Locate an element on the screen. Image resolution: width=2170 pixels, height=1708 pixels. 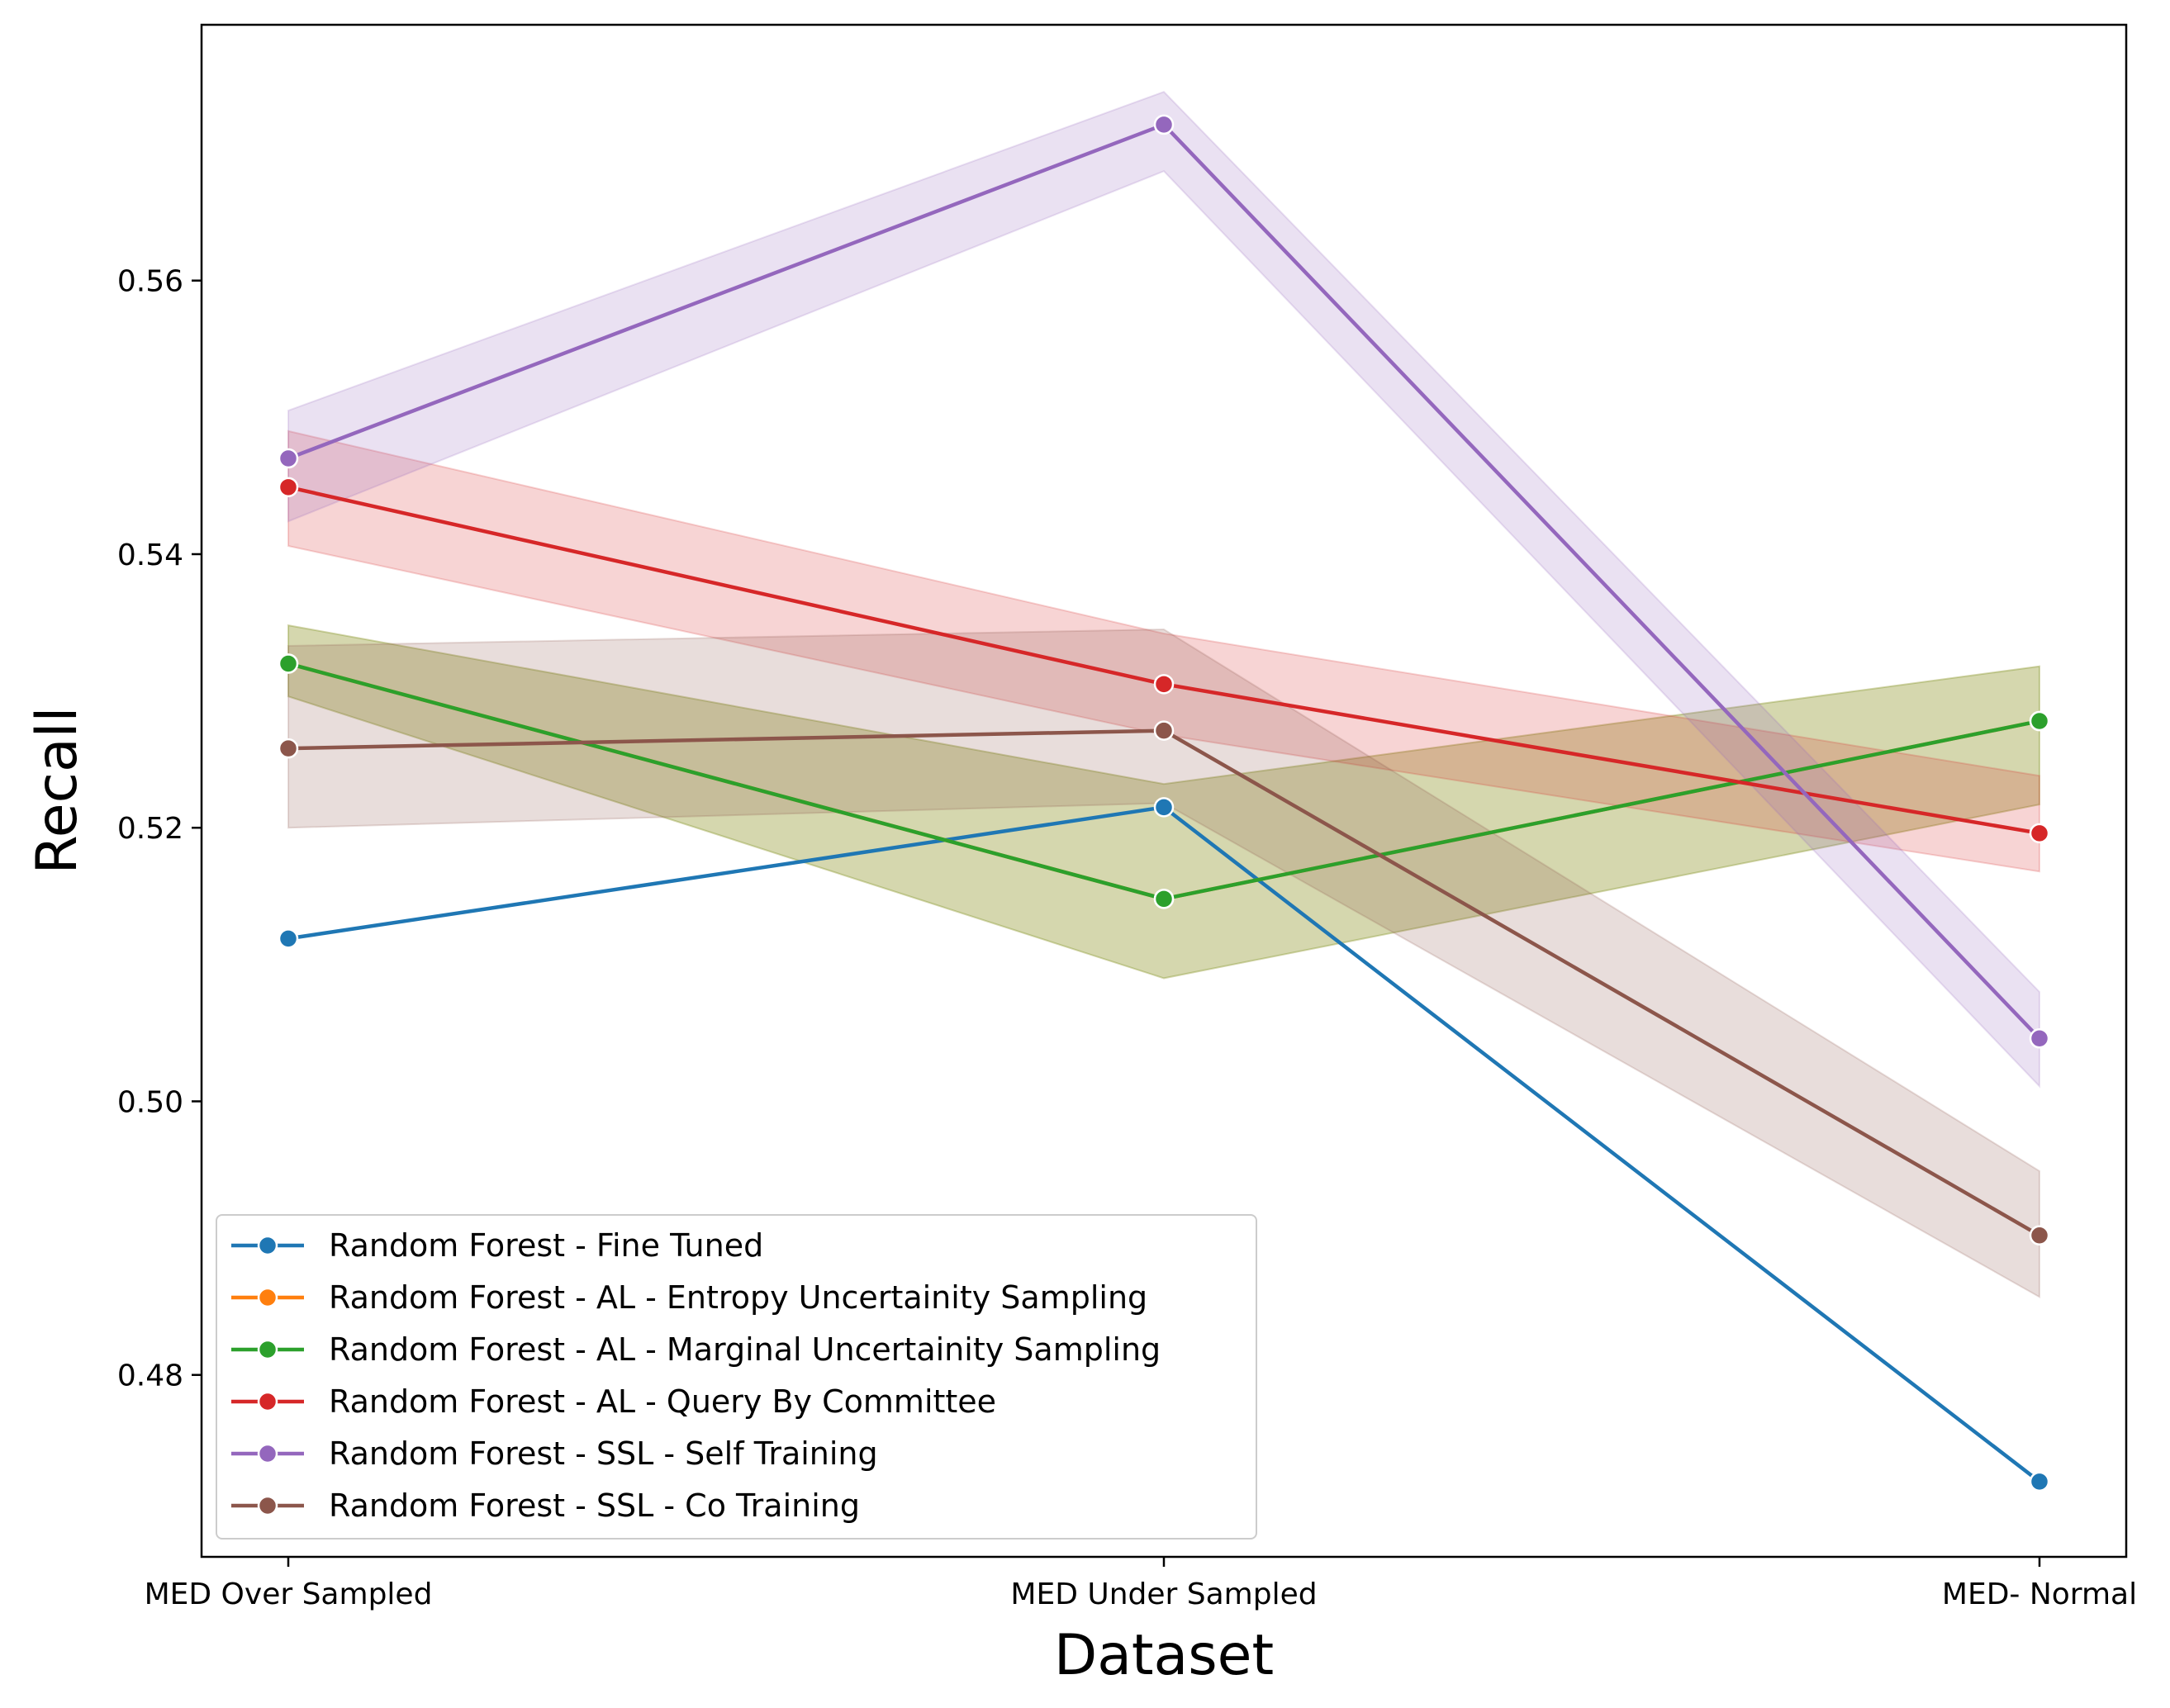
x-tick-label: MED Under Sampled is located at coordinates (1163, 1594).